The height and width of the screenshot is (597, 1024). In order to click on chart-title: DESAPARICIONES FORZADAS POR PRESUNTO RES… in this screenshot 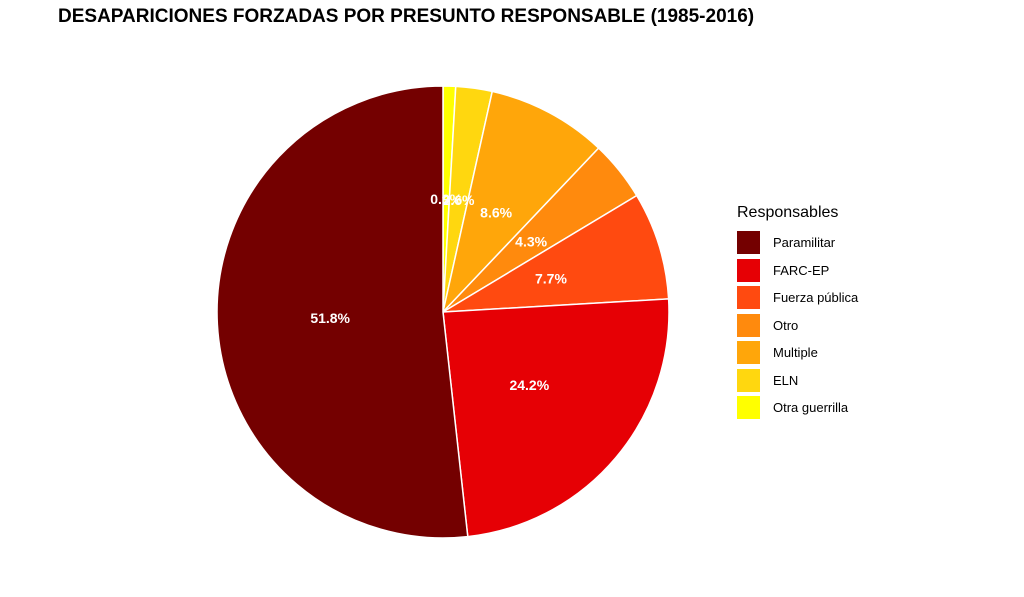, I will do `click(406, 16)`.